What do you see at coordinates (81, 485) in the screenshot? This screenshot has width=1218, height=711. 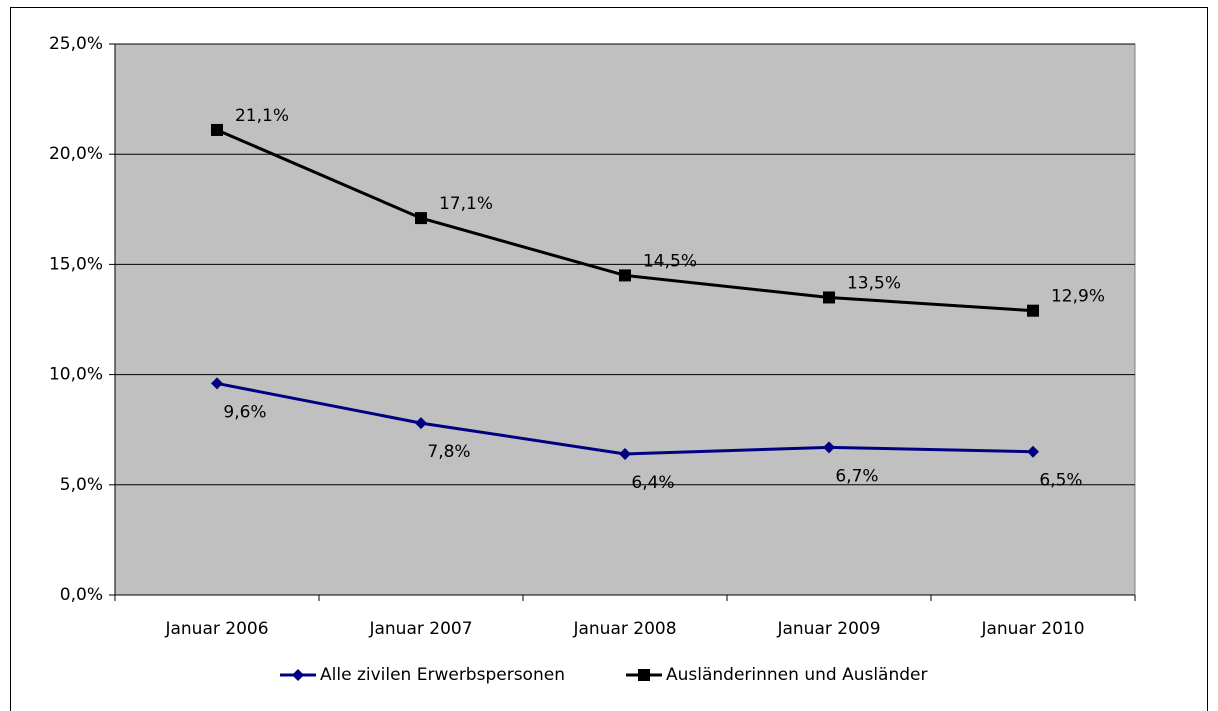 I see `y-tick-label: 5,0%` at bounding box center [81, 485].